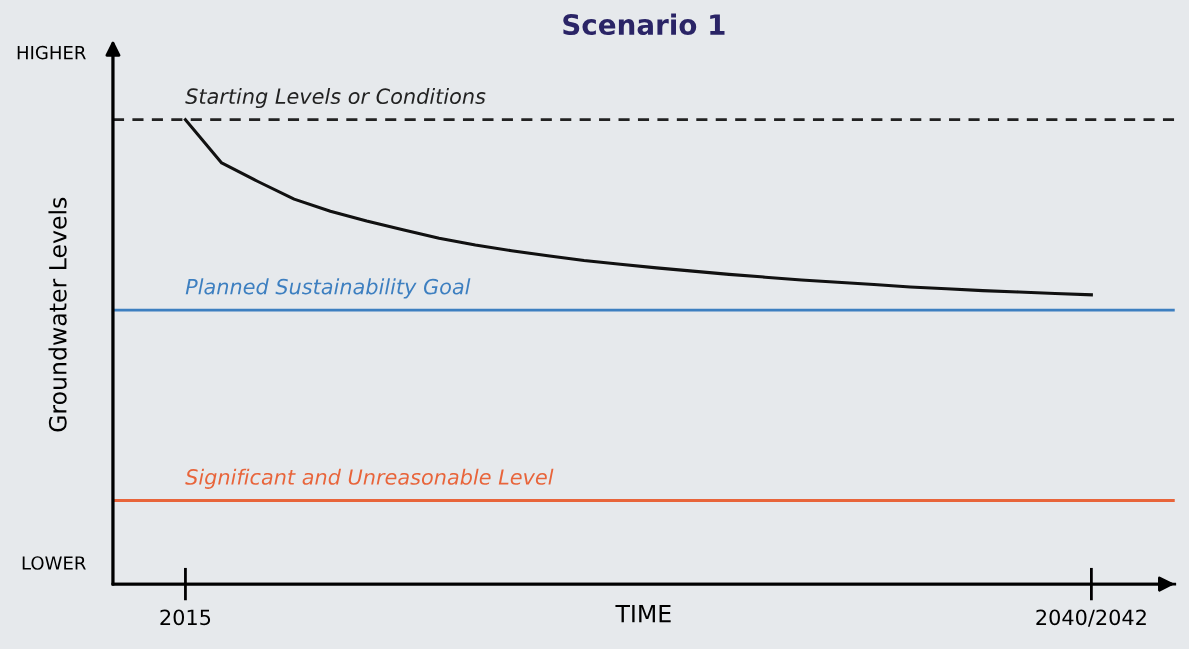 The height and width of the screenshot is (649, 1189). What do you see at coordinates (185, 617) in the screenshot?
I see `x-tick-label: 2015` at bounding box center [185, 617].